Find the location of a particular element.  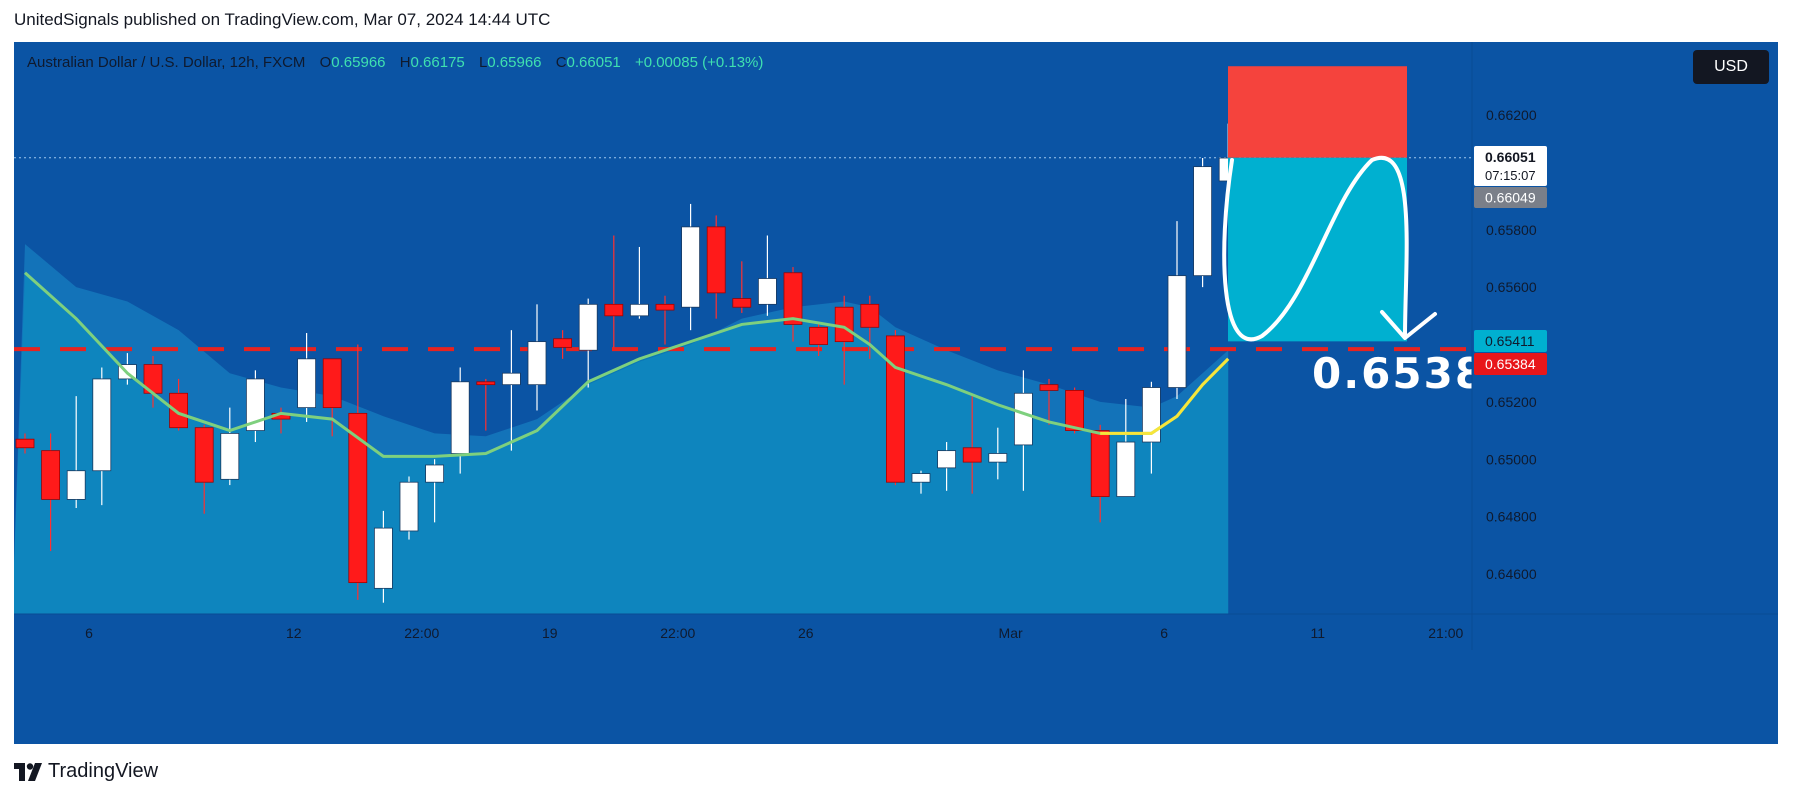

close-label: C is located at coordinates (561, 62).